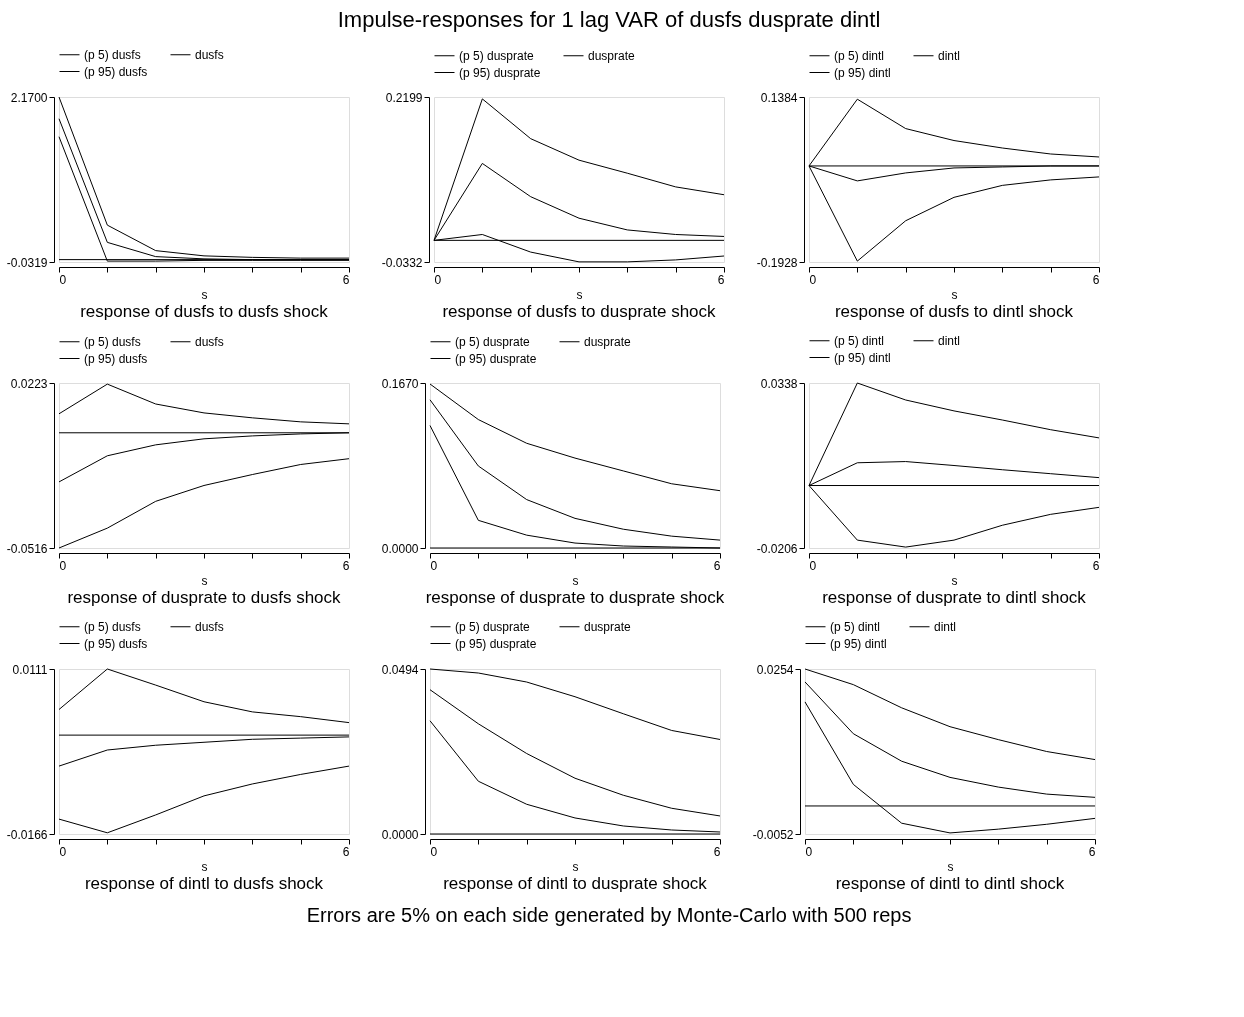 This screenshot has width=1244, height=1017. I want to click on text: Impulse-responses for 1 lag VAR of dusfs dusprate dintl, so click(609, 19).